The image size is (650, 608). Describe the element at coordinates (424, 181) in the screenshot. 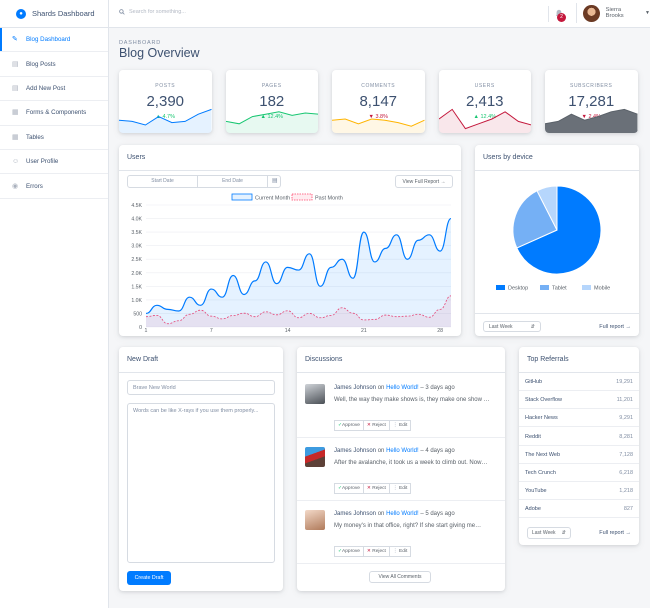

I see `view-full-report-button: View Full Report →` at that location.